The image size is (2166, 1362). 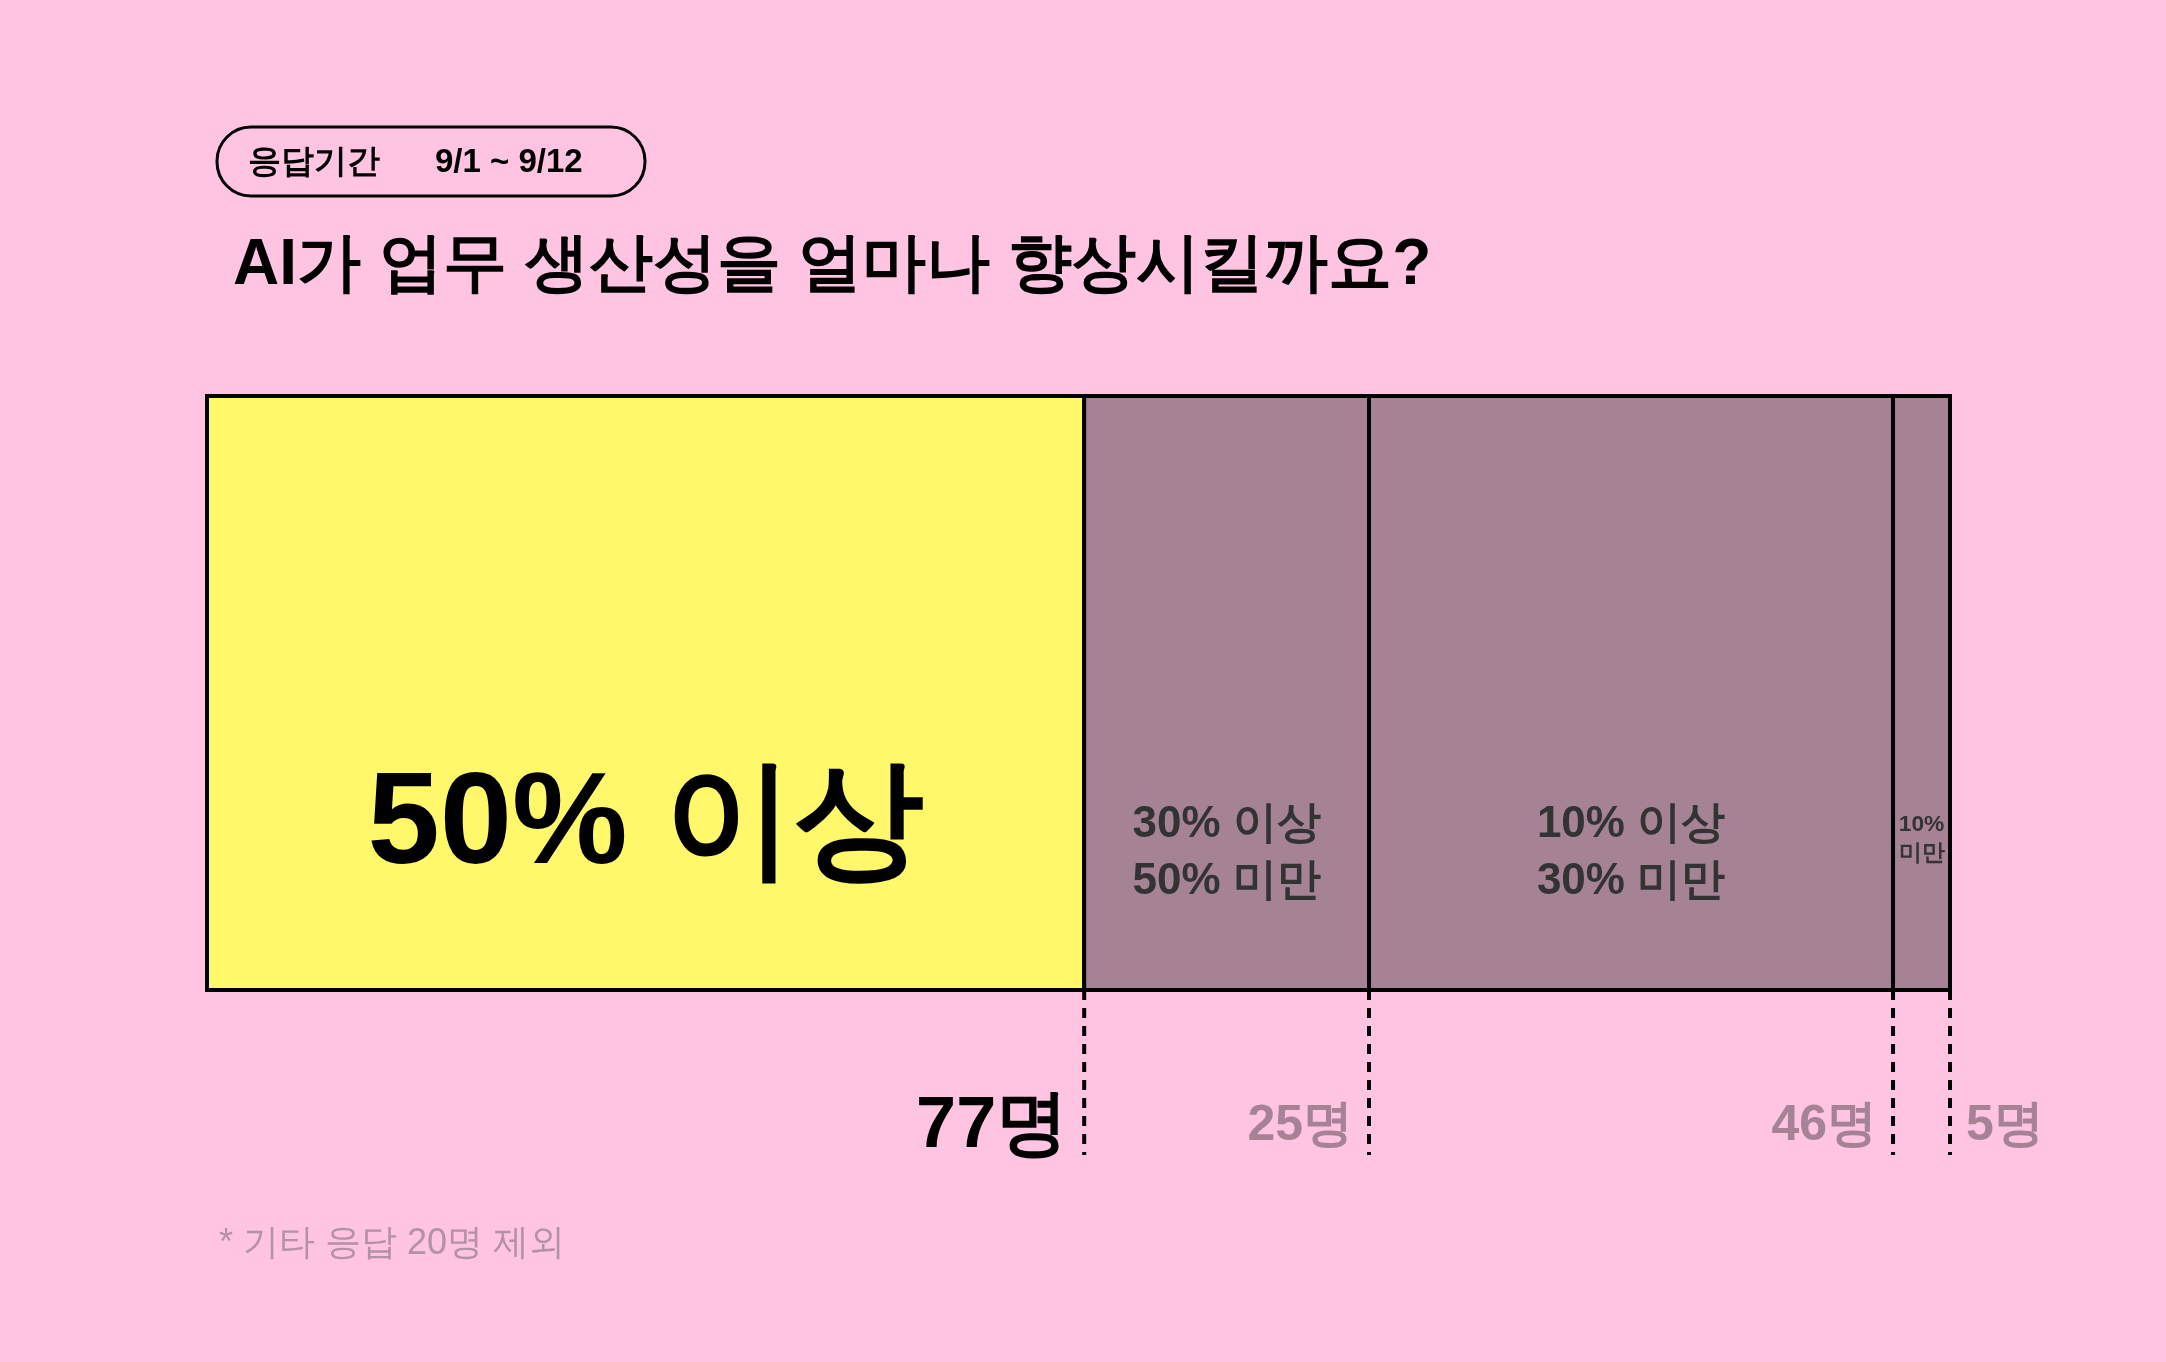 I want to click on text: 응답기간 9/1 ~ 9/12, so click(x=415, y=160).